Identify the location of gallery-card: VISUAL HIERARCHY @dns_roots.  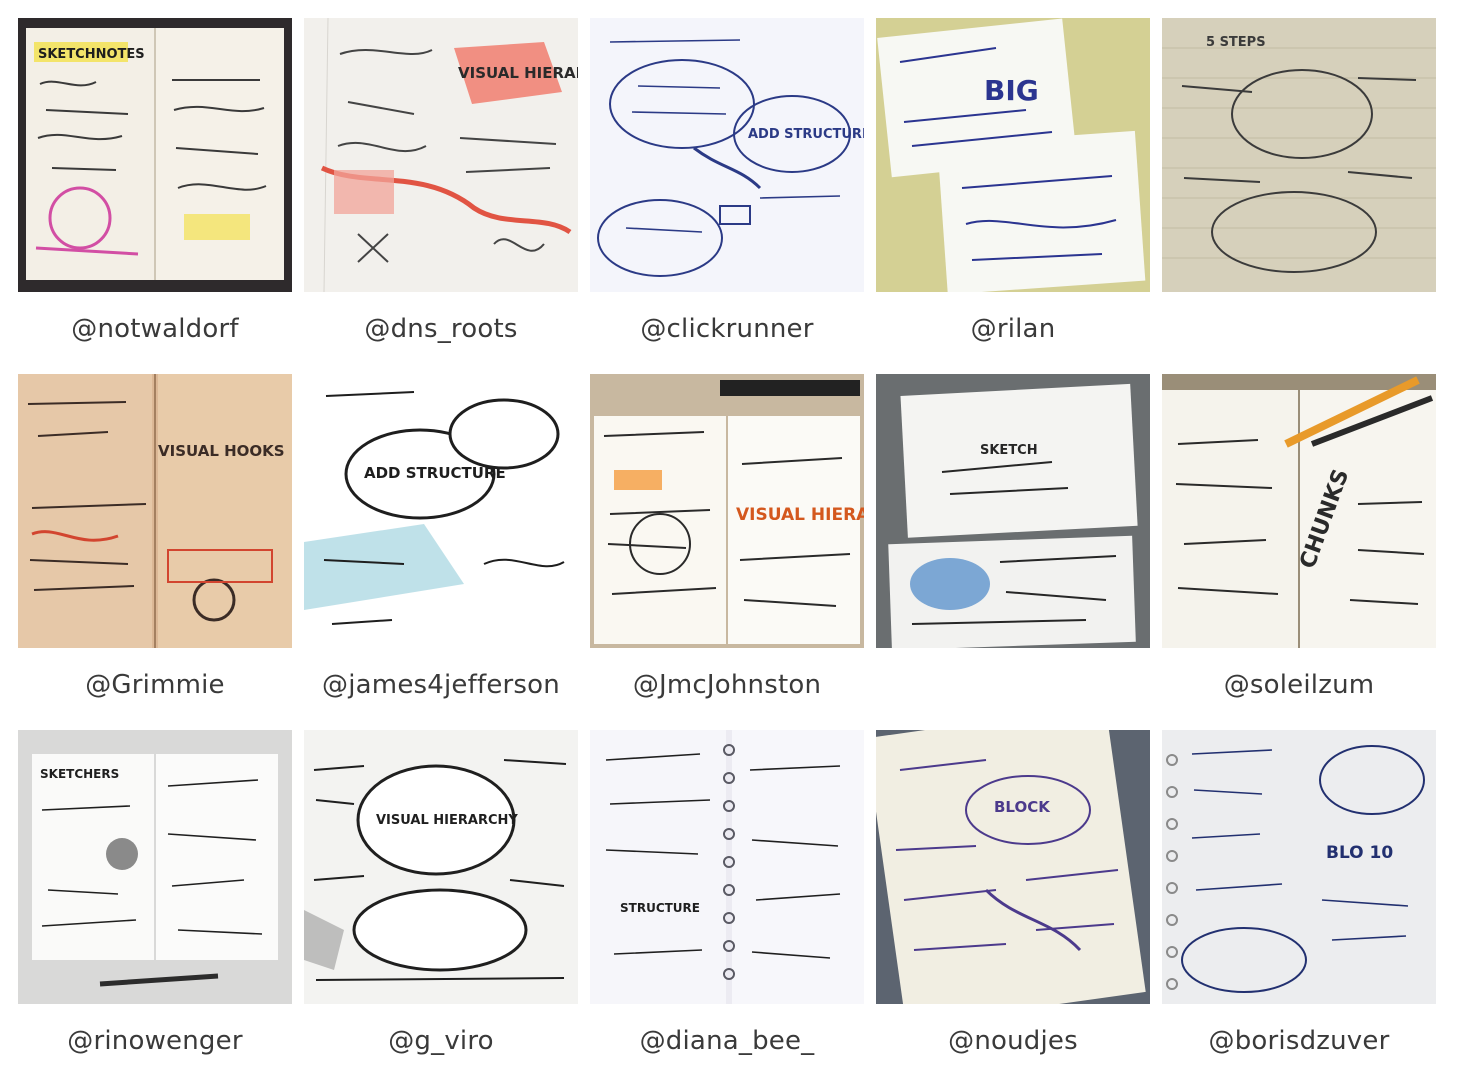
(441, 196).